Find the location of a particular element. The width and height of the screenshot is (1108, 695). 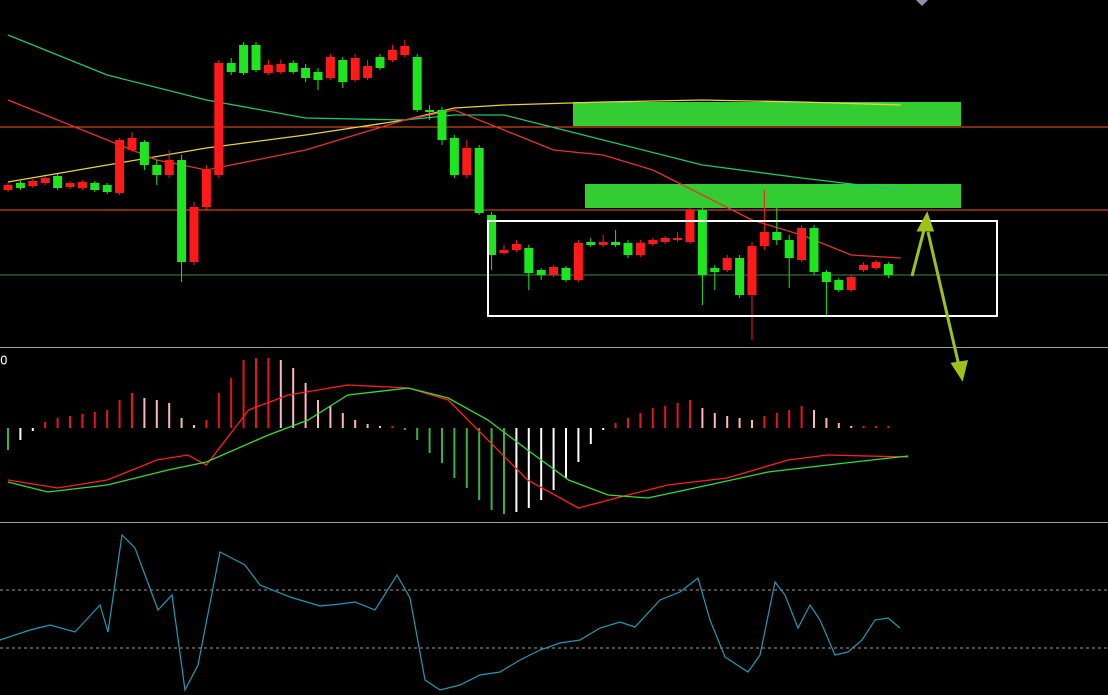

arrow-up is located at coordinates (918, 251).